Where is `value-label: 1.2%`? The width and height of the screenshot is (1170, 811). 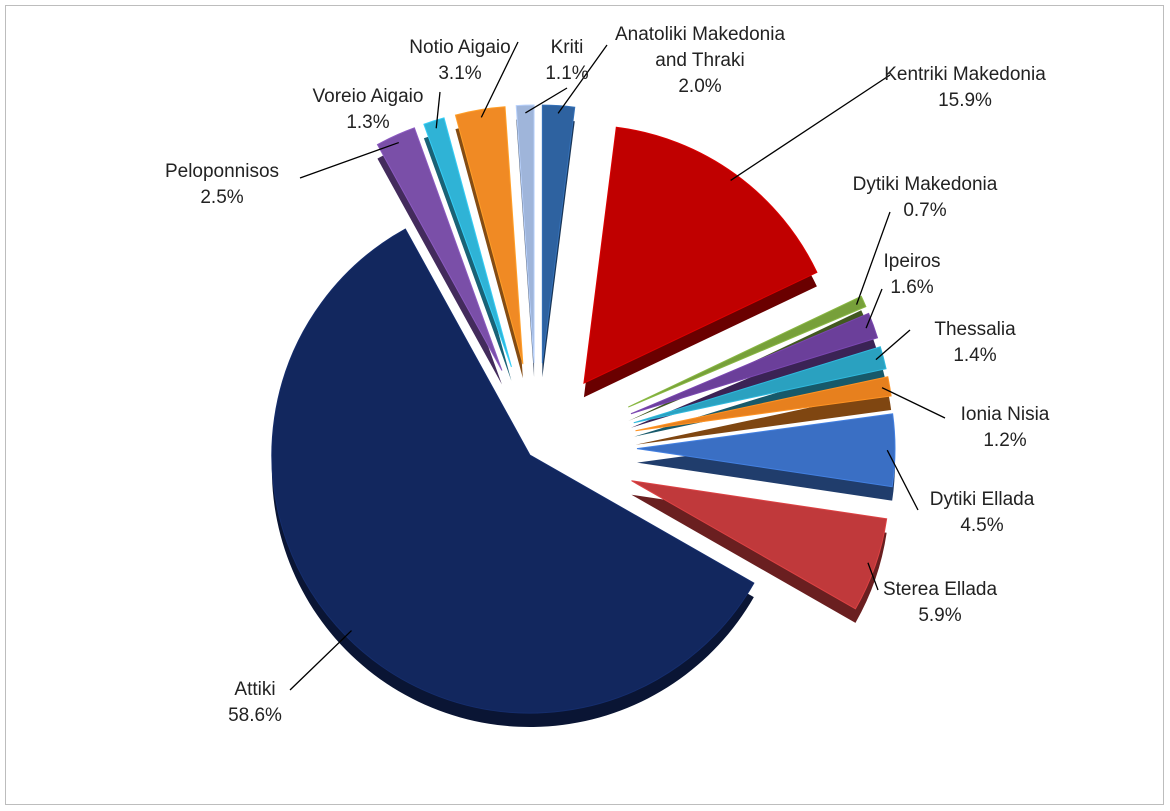 value-label: 1.2% is located at coordinates (1005, 440).